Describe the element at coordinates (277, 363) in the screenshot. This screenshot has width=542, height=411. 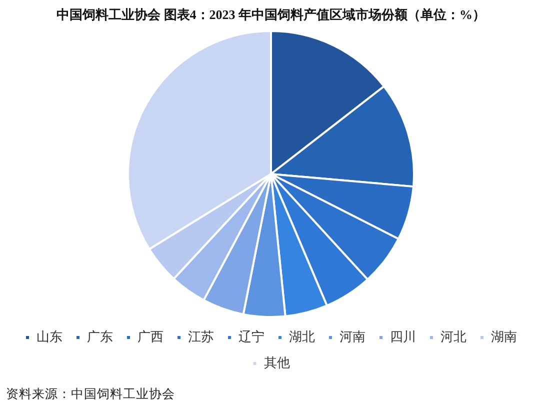
I see `legend-label: 其他` at that location.